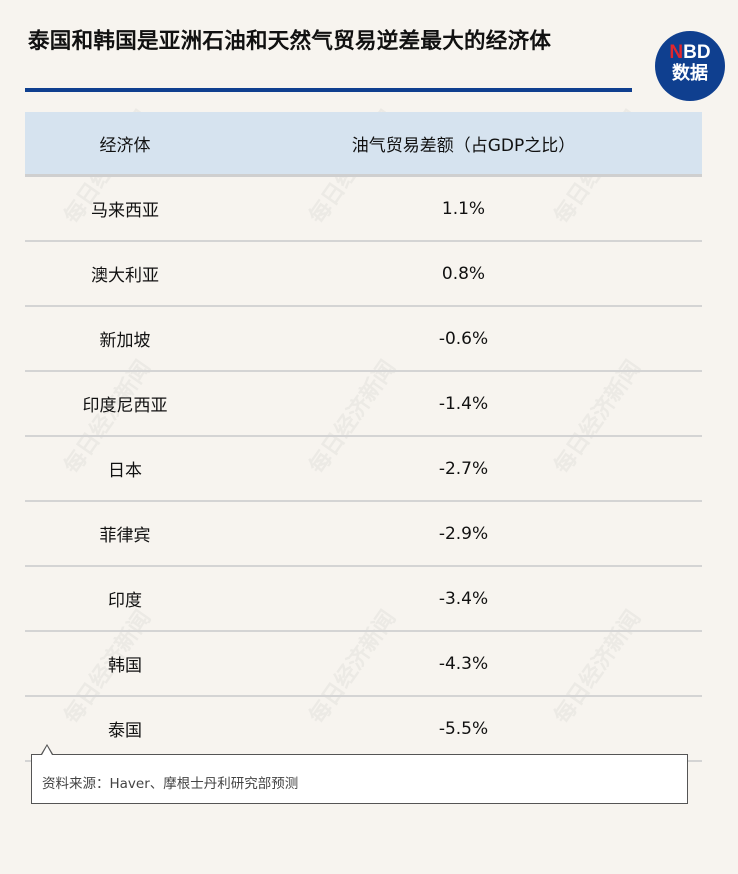 The image size is (738, 874). Describe the element at coordinates (463, 534) in the screenshot. I see `trade-balance-cell: -2.9%` at that location.